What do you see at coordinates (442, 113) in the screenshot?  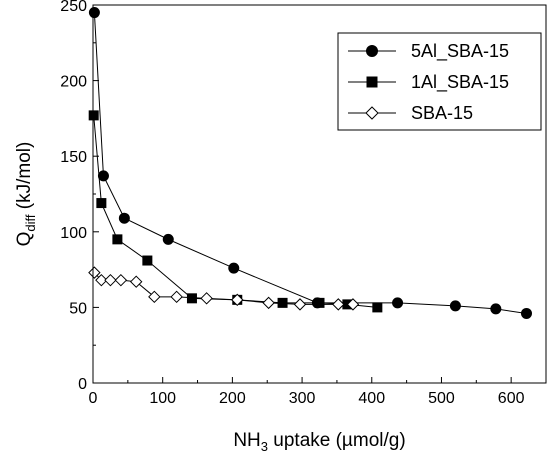 I see `legend-label: SBA-15` at bounding box center [442, 113].